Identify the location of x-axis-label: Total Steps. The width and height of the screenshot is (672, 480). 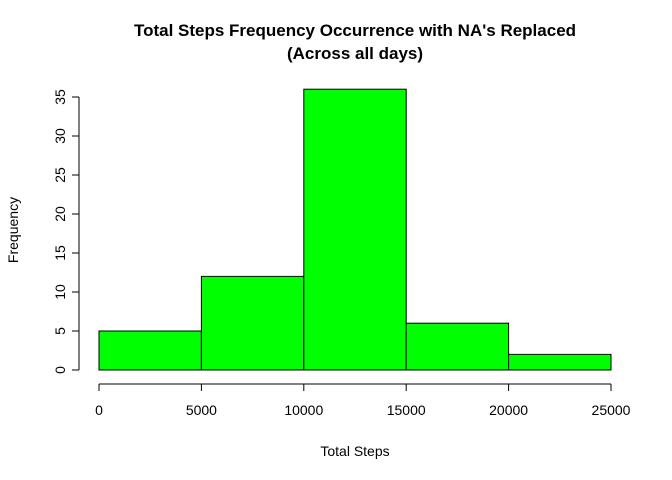
(354, 451).